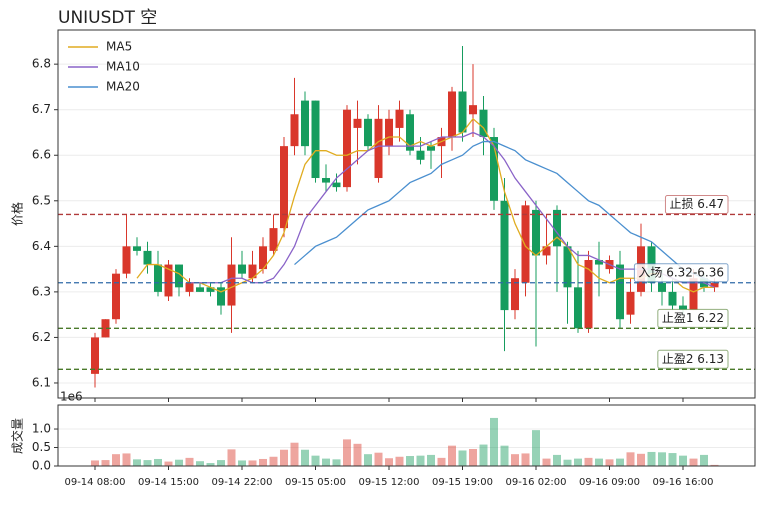 This screenshot has width=766, height=526. Describe the element at coordinates (41, 64) in the screenshot. I see `y-tick-label: 6.8` at that location.